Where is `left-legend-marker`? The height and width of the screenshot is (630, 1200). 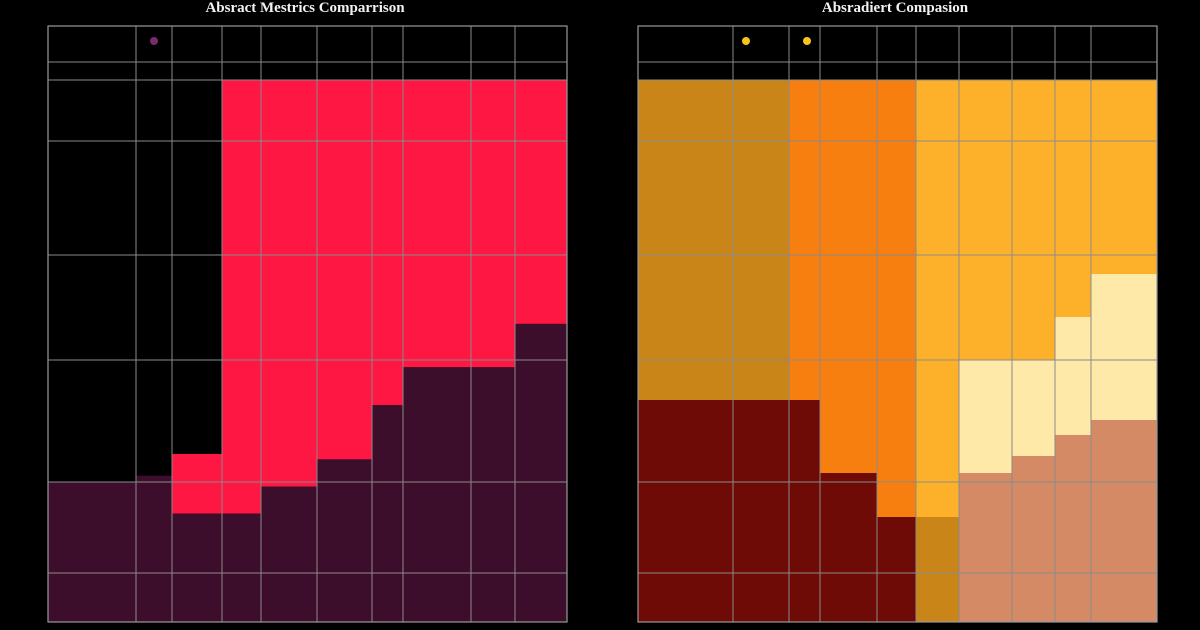 left-legend-marker is located at coordinates (154, 41).